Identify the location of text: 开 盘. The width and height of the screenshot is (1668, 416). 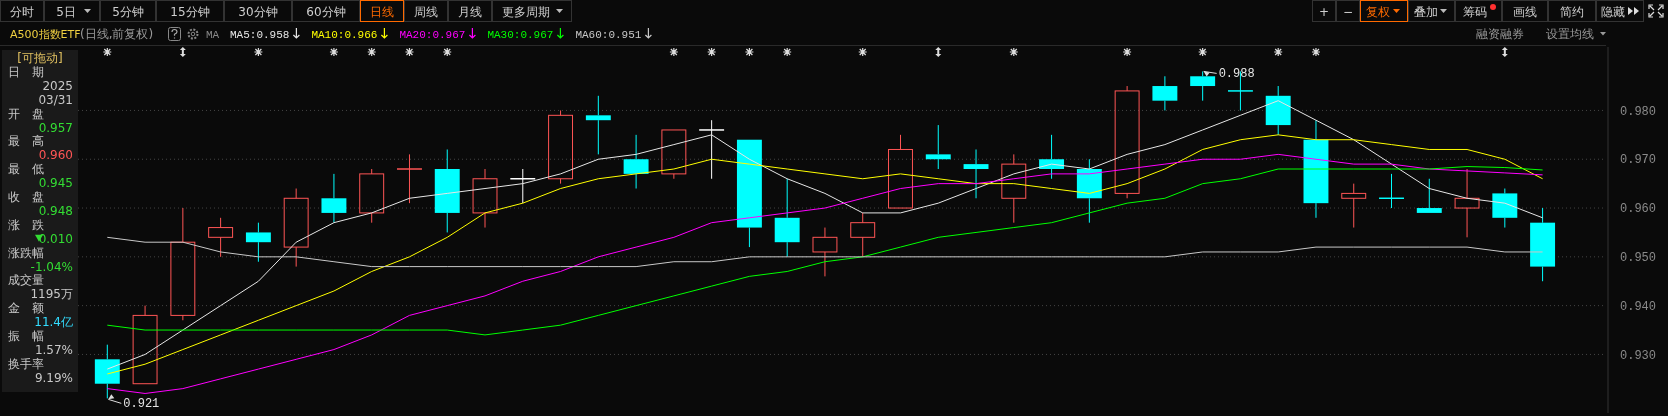
(26, 113).